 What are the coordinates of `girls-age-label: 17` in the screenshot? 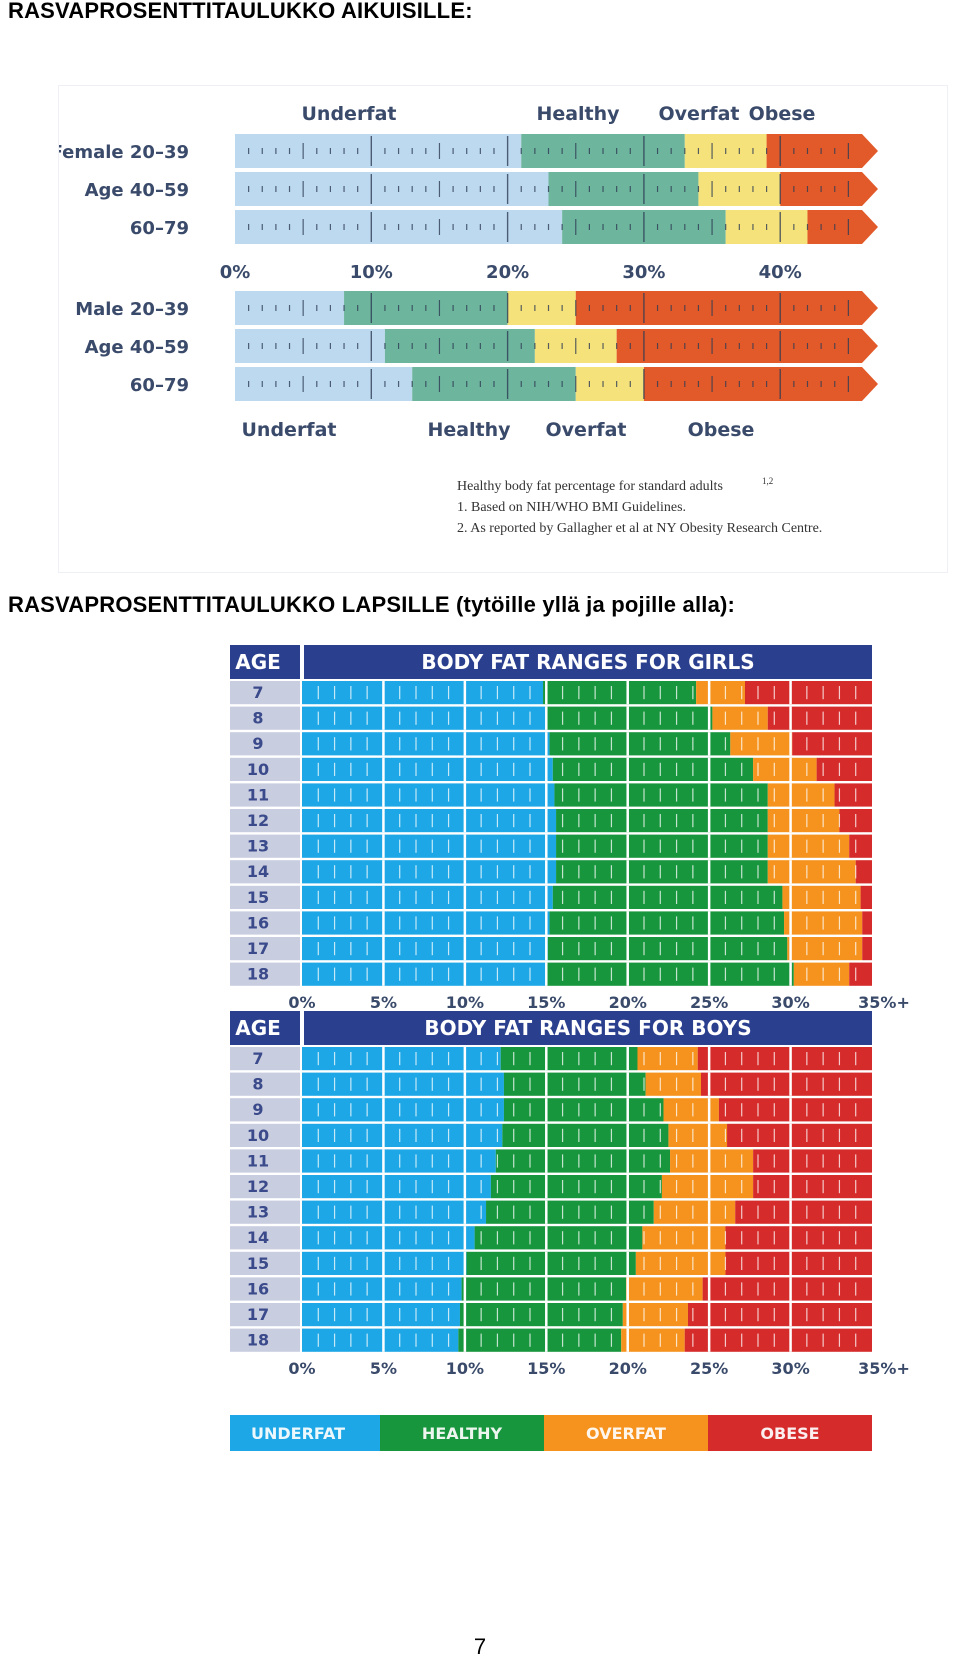 It's located at (258, 948).